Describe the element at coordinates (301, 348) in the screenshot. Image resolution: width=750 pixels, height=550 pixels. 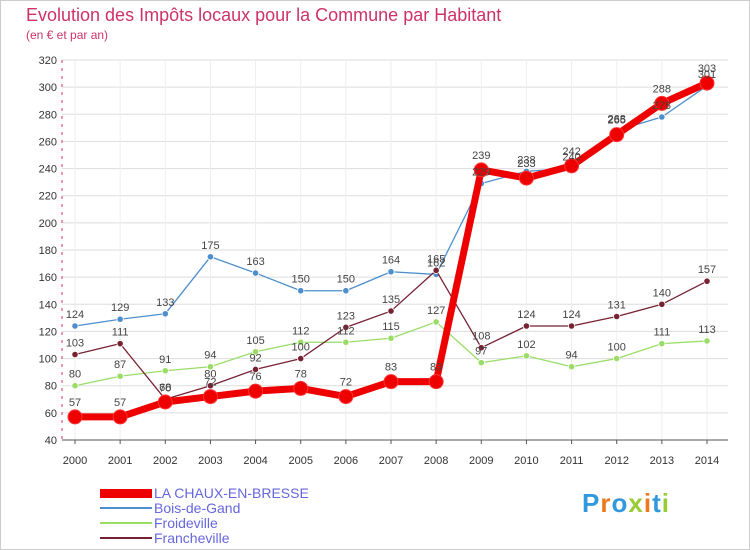
I see `data-label-francheville: 100` at that location.